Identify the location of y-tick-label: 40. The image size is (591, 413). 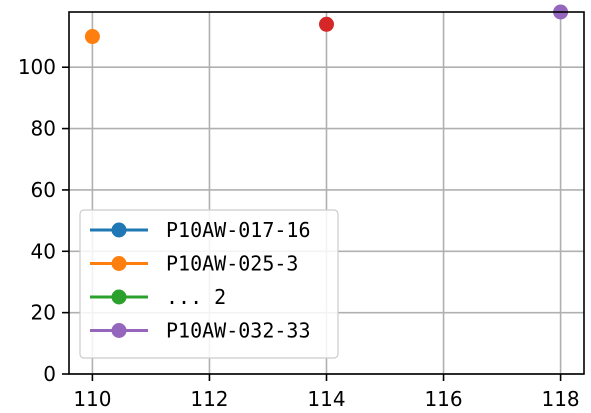
(43, 251).